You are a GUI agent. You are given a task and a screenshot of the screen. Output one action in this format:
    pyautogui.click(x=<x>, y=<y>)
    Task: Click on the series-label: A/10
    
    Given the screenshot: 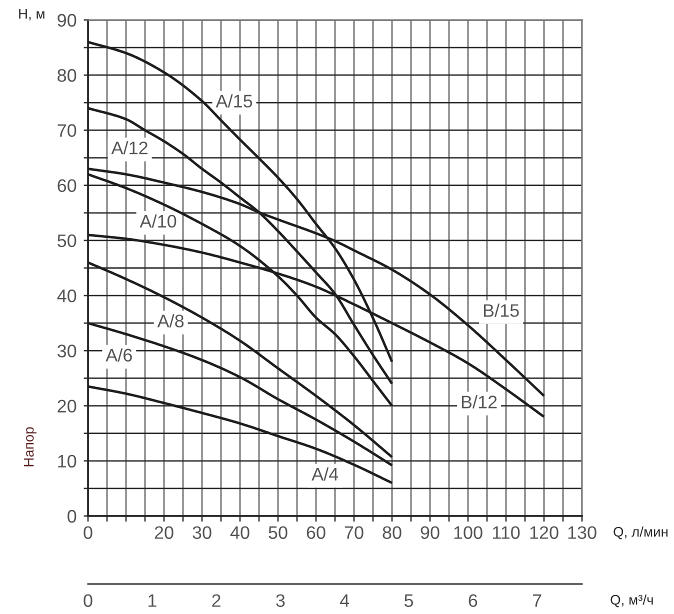 What is the action you would take?
    pyautogui.click(x=158, y=221)
    